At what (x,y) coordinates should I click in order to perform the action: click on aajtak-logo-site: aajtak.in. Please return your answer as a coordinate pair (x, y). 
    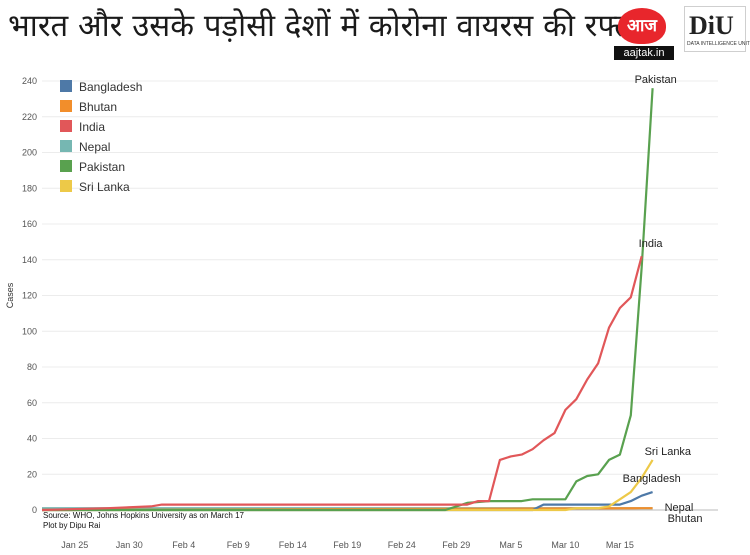
    Looking at the image, I should click on (644, 53).